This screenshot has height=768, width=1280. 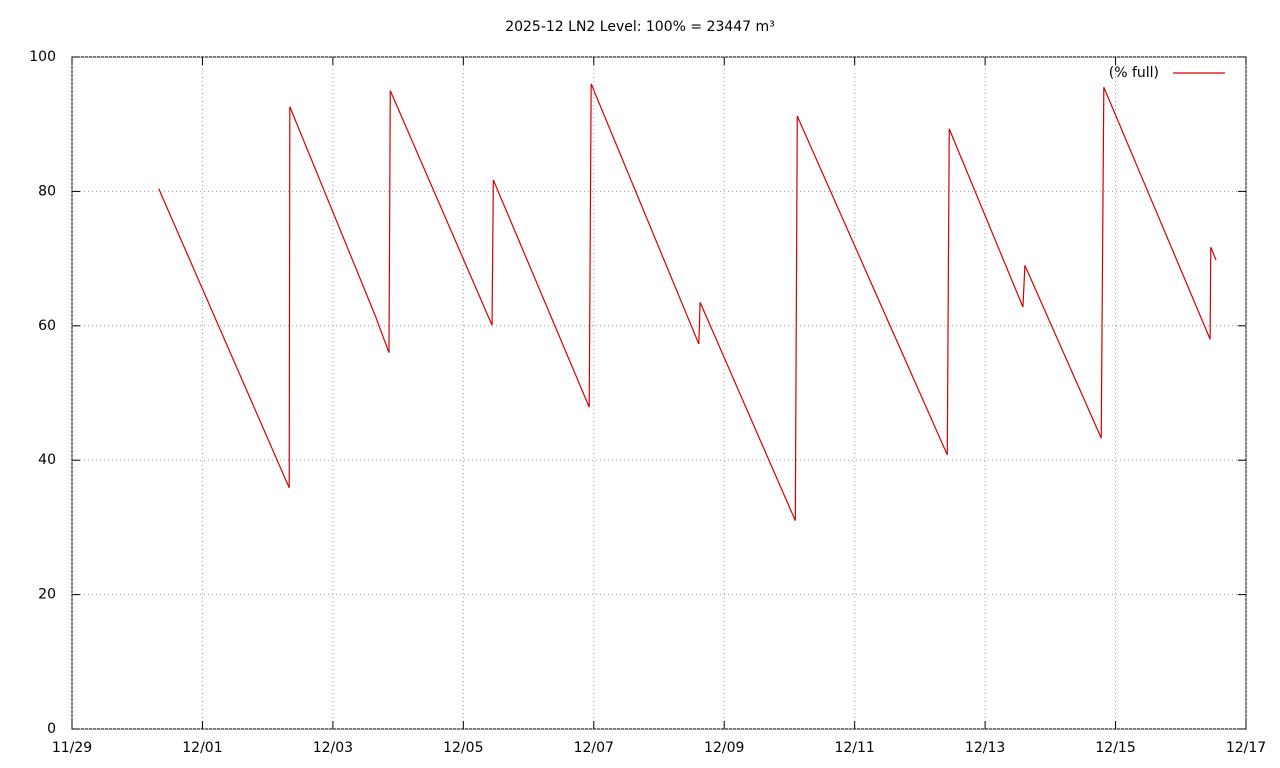 I want to click on x-tick-label: 12/17, so click(x=1246, y=748).